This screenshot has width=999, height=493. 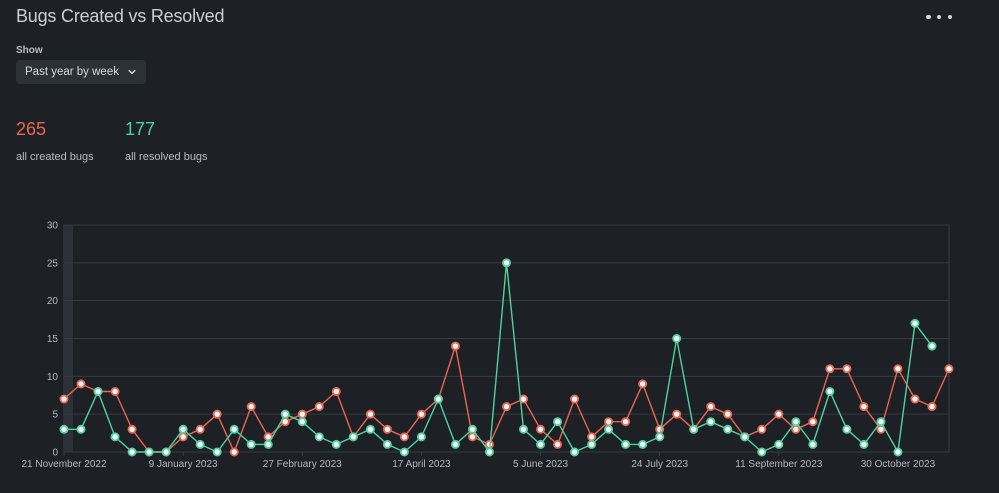 I want to click on y-tick-label: 0, so click(x=55, y=453).